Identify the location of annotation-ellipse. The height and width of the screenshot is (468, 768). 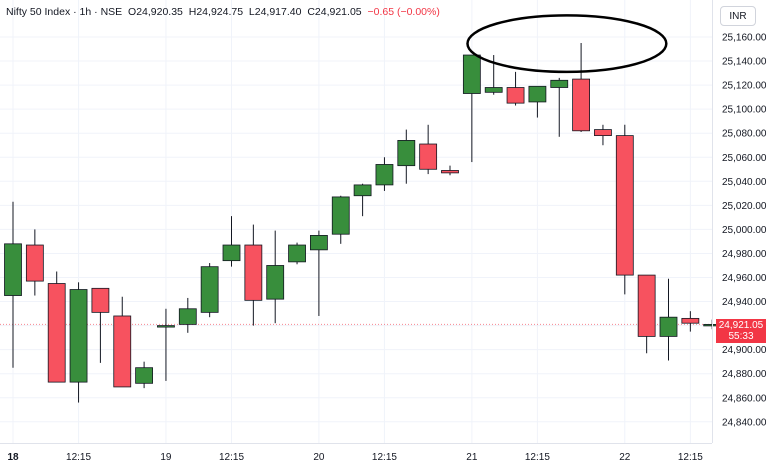
(567, 44).